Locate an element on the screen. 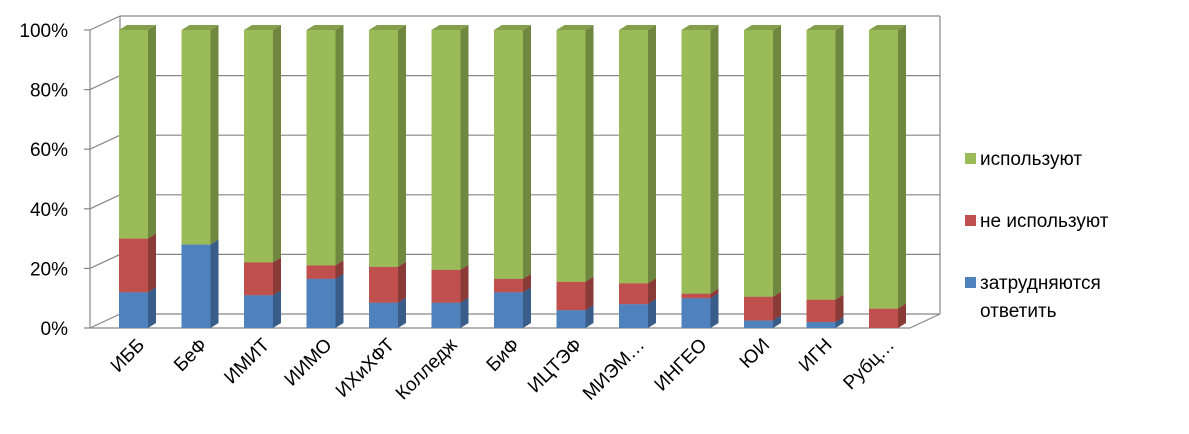 Image resolution: width=1189 pixels, height=434 pixels. legend-swatch-undecided is located at coordinates (970, 282).